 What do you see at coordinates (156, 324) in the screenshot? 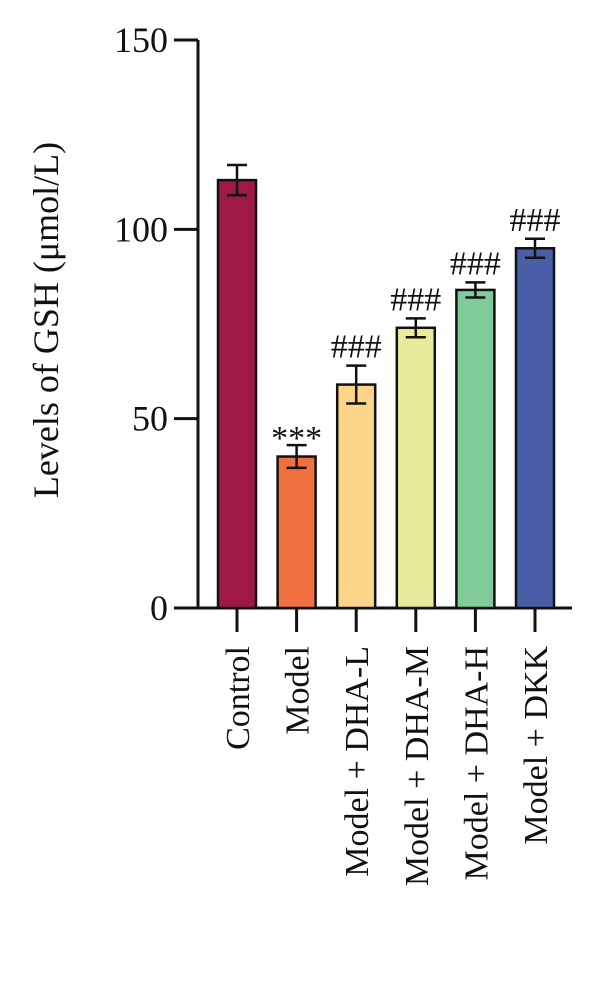
I see `y-ticks: 0 50 100 150` at bounding box center [156, 324].